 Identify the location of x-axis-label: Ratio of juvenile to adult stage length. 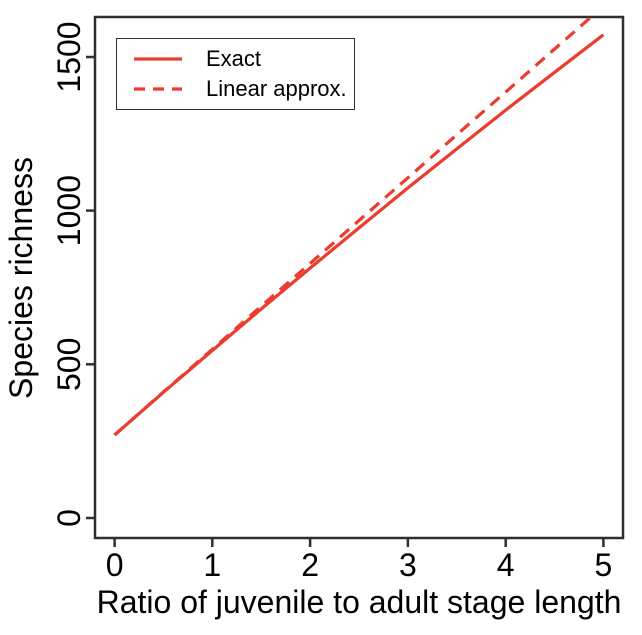
(359, 602).